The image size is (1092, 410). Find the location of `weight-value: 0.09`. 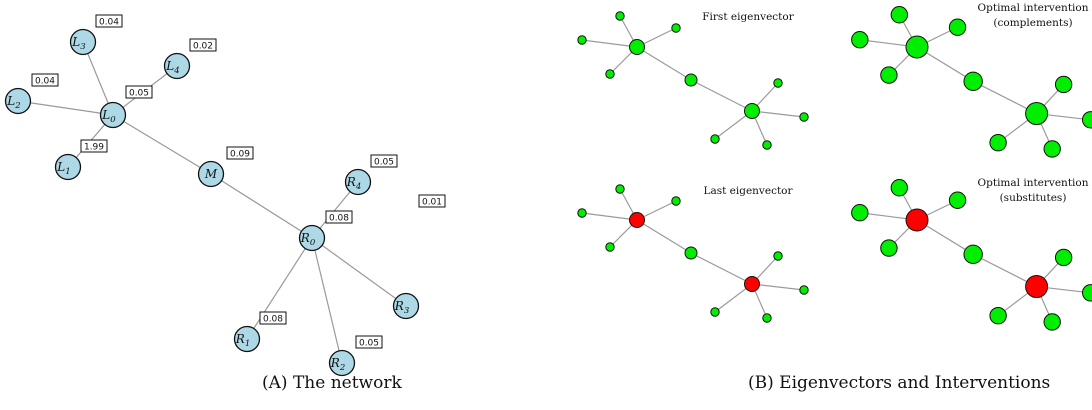

weight-value: 0.09 is located at coordinates (240, 154).